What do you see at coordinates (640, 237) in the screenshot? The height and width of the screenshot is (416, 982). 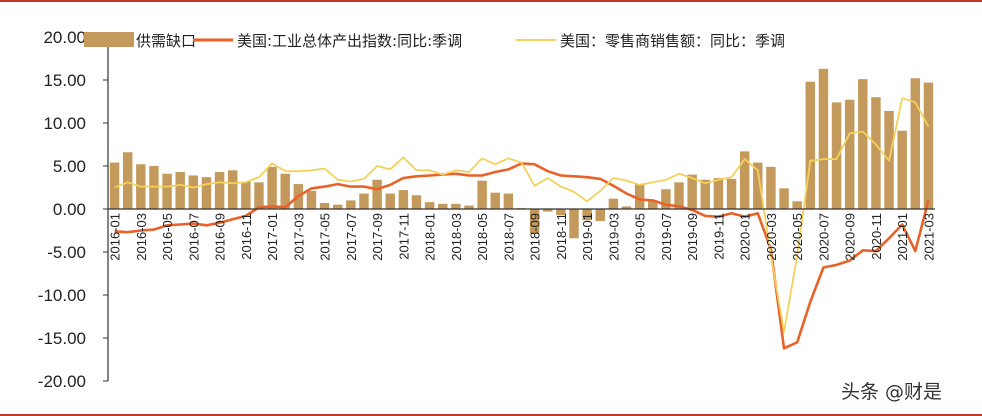 I see `x-tick-label: 2019-05` at bounding box center [640, 237].